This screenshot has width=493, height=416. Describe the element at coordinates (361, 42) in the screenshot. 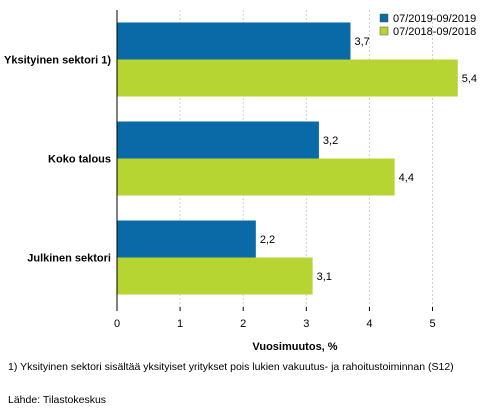

I see `value-label: 3,7` at that location.